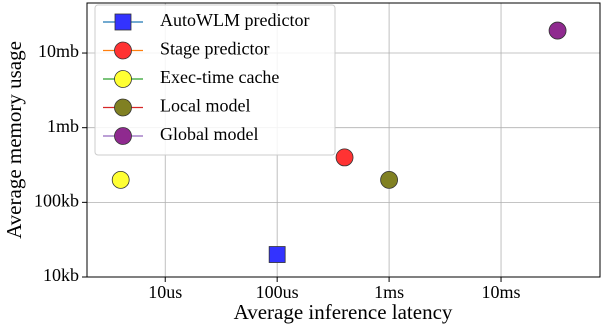  Describe the element at coordinates (63, 126) in the screenshot. I see `y-tick-label: 1mb` at that location.